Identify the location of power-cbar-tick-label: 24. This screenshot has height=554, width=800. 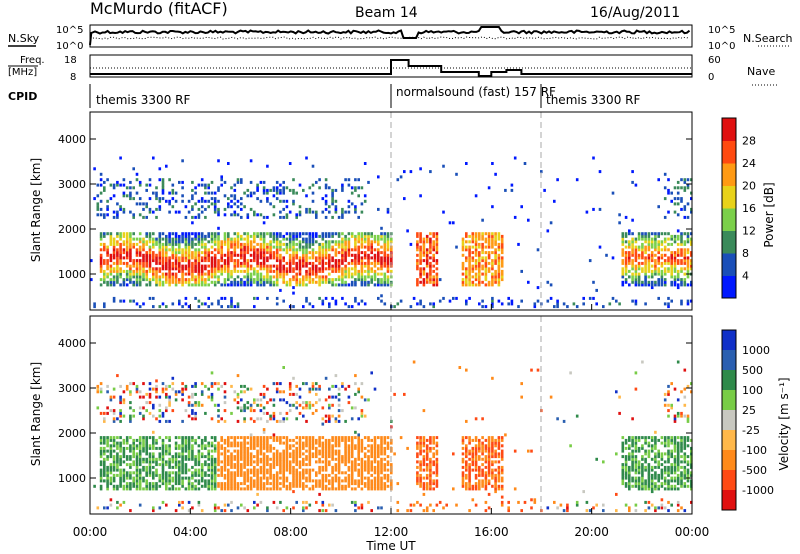
(749, 163).